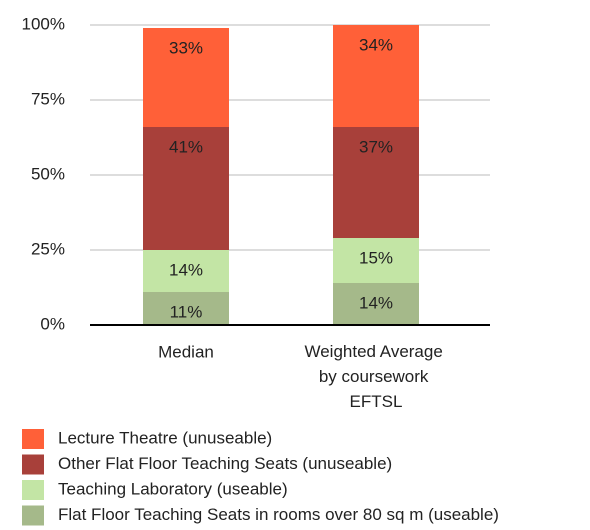  What do you see at coordinates (186, 146) in the screenshot?
I see `data-label: 41%` at bounding box center [186, 146].